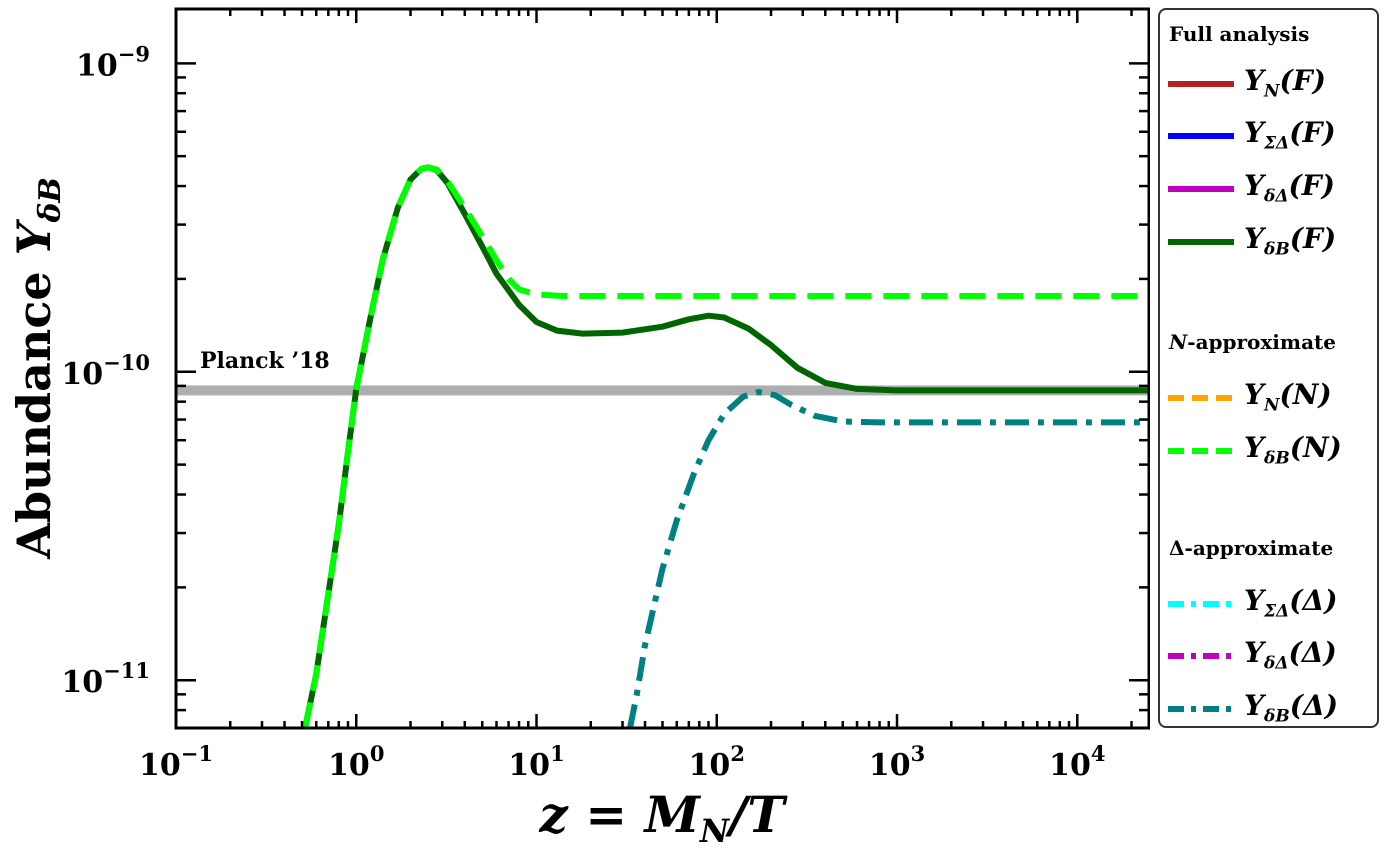 This screenshot has height=850, width=1388. What do you see at coordinates (105, 679) in the screenshot?
I see `y-tick-label: 10−11` at bounding box center [105, 679].